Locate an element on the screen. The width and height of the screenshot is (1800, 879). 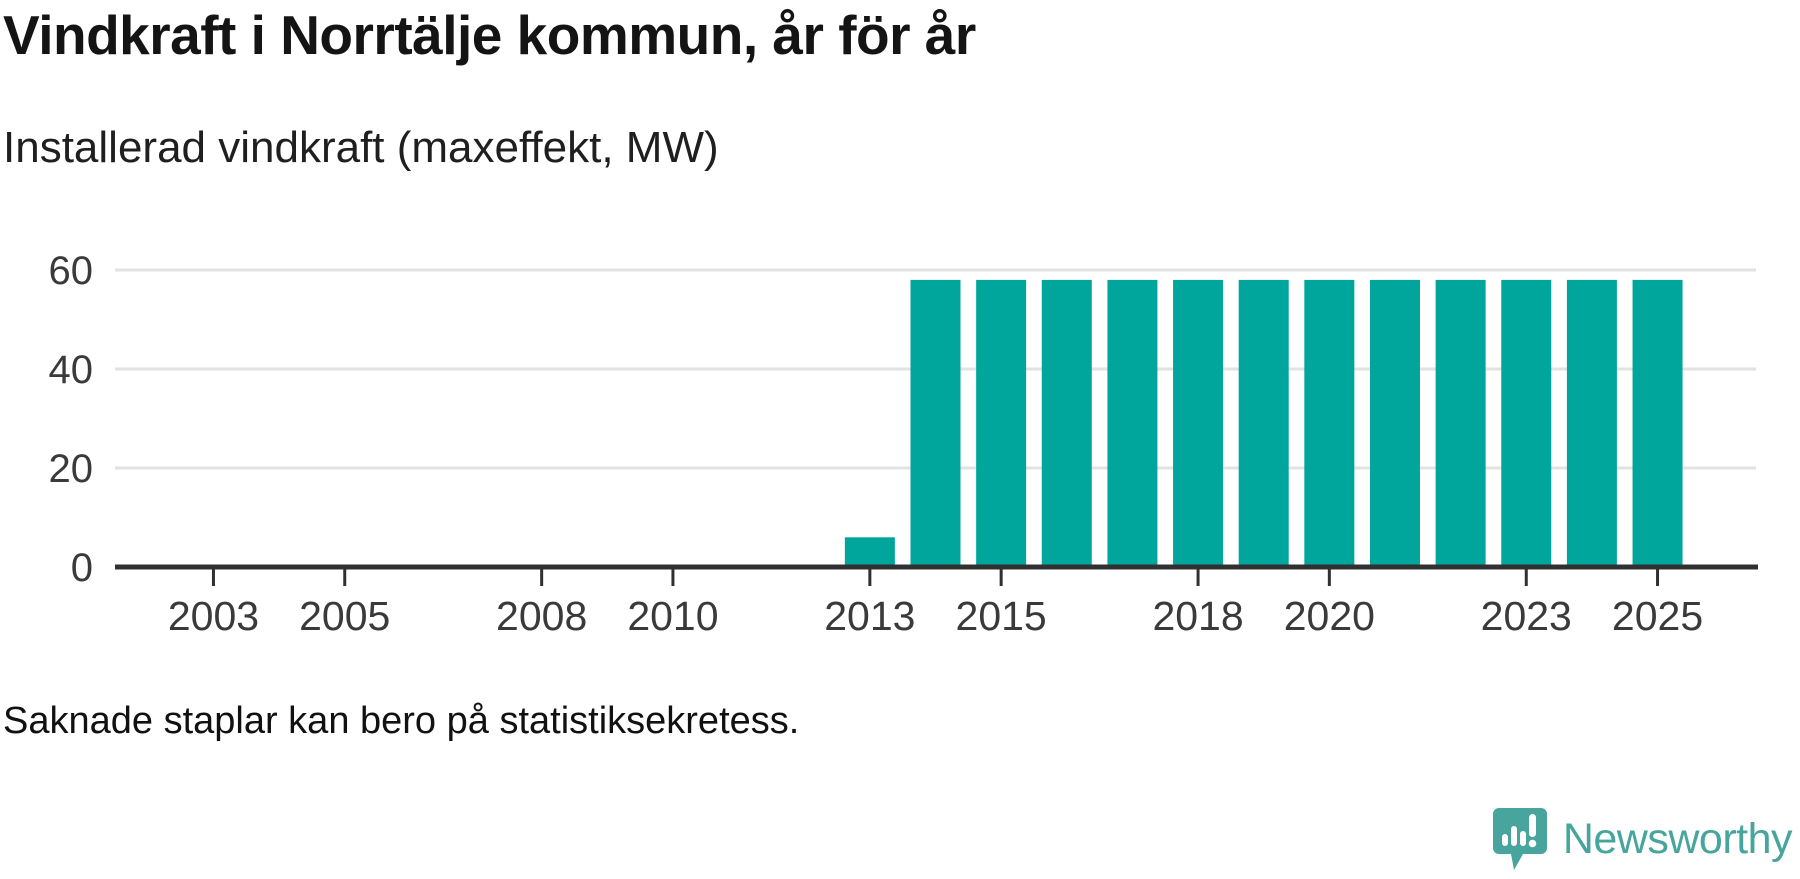
bar-2018 is located at coordinates (1198, 424).